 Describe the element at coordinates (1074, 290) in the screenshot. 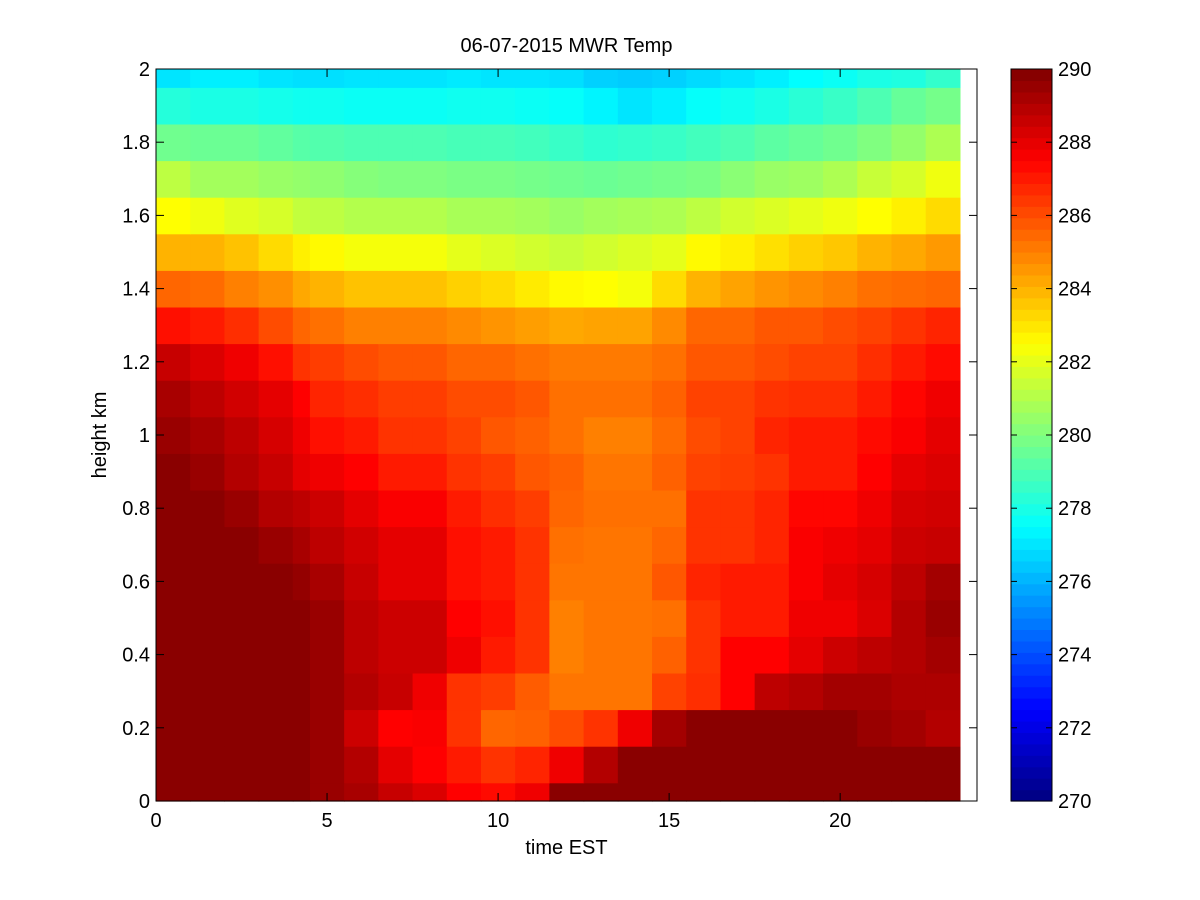

I see `colorbar-tick-label: 284` at that location.